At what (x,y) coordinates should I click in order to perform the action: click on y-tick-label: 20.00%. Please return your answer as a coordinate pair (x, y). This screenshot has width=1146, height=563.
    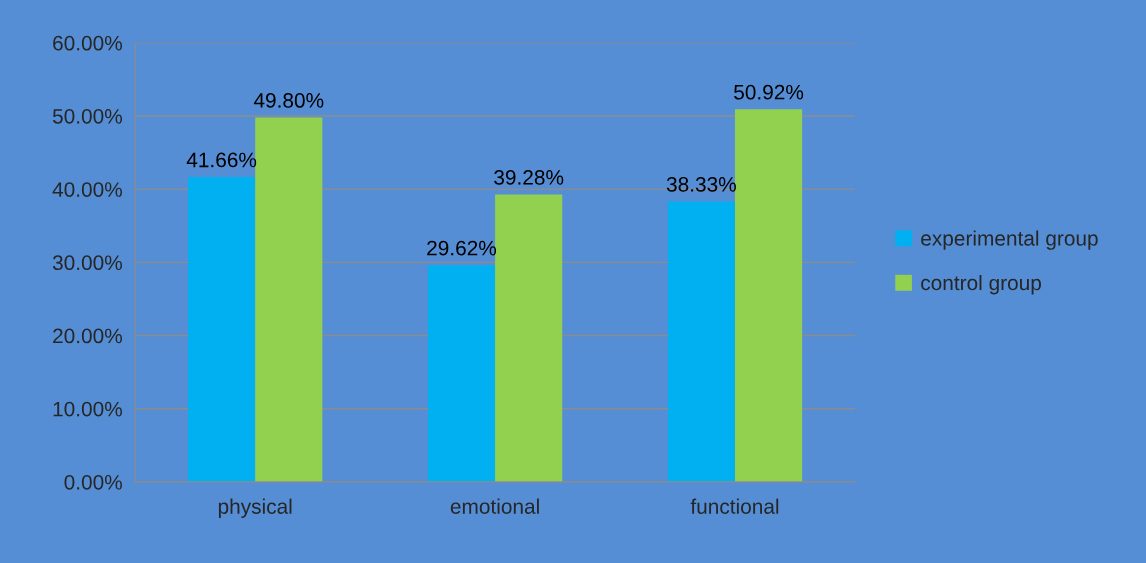
    Looking at the image, I should click on (87, 336).